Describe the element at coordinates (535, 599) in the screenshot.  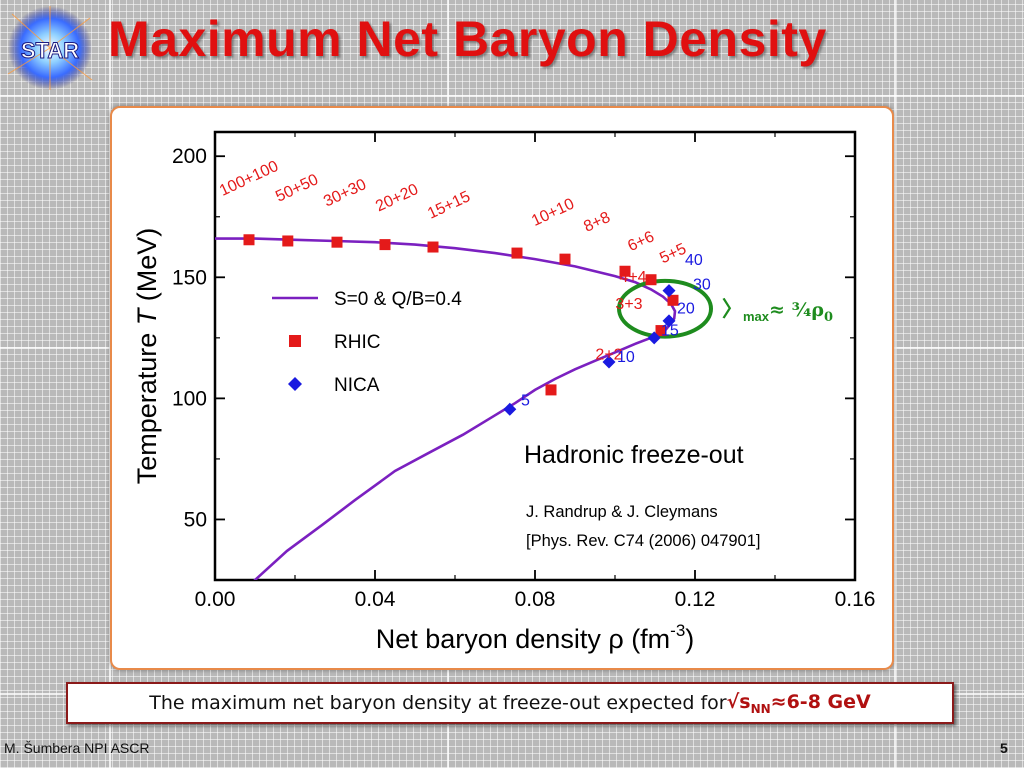
I see `x-tick-label: 0.08` at that location.